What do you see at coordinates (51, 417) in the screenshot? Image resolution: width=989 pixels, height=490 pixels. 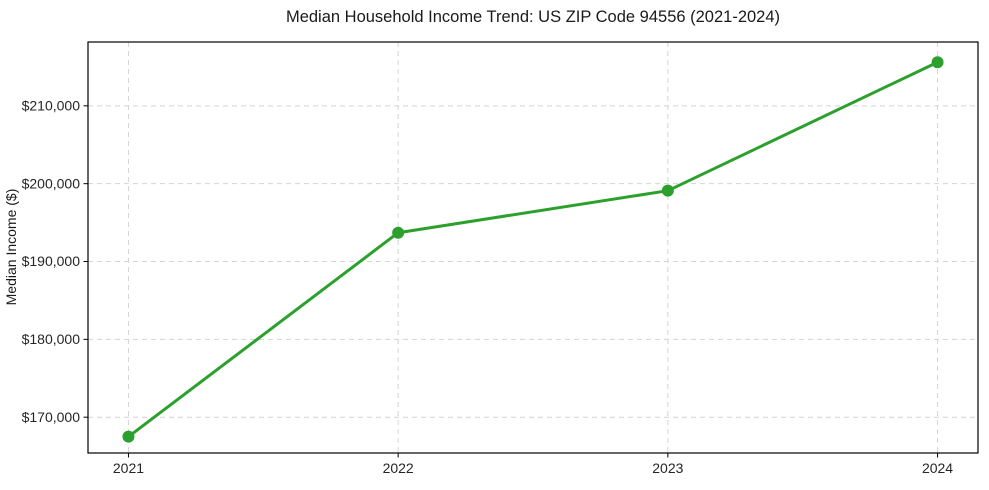 I see `y-tick-label: $170,000` at bounding box center [51, 417].